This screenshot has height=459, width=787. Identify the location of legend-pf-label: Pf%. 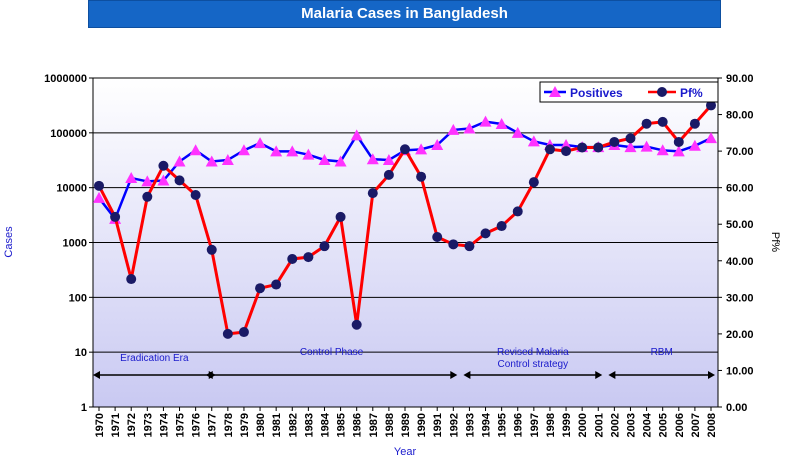
(691, 93).